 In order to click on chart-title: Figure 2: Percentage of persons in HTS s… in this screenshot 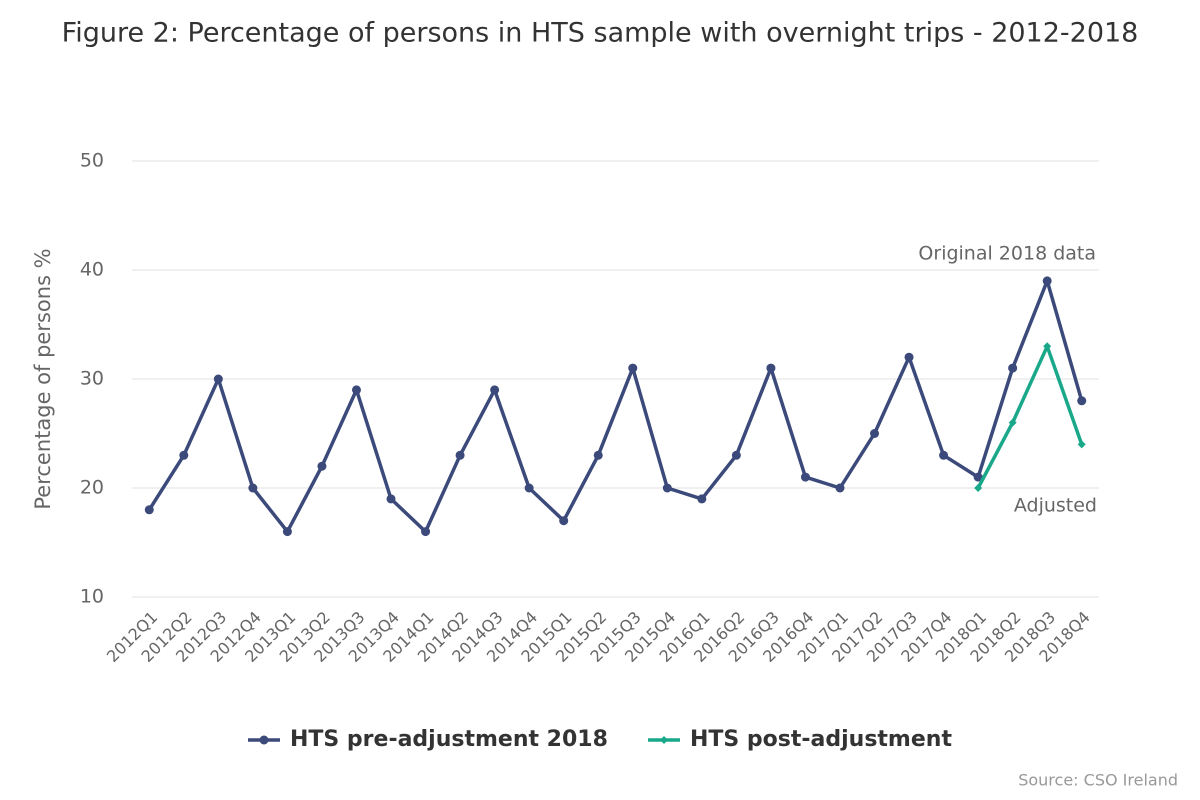, I will do `click(600, 33)`.